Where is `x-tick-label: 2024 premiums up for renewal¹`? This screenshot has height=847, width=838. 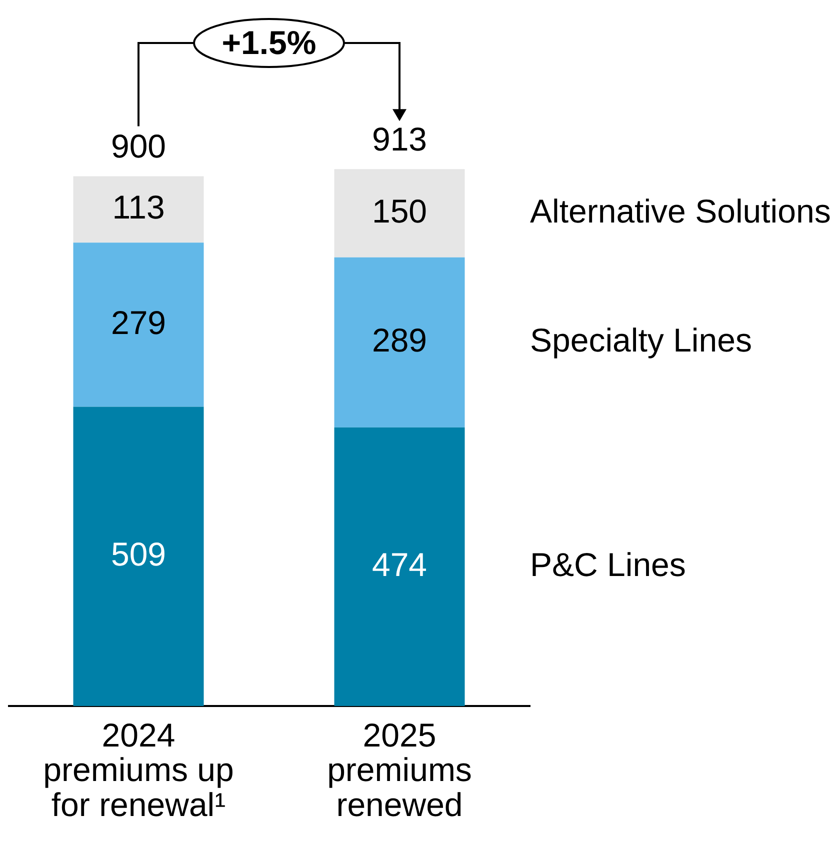
x-tick-label: 2024 premiums up for renewal¹ is located at coordinates (138, 769).